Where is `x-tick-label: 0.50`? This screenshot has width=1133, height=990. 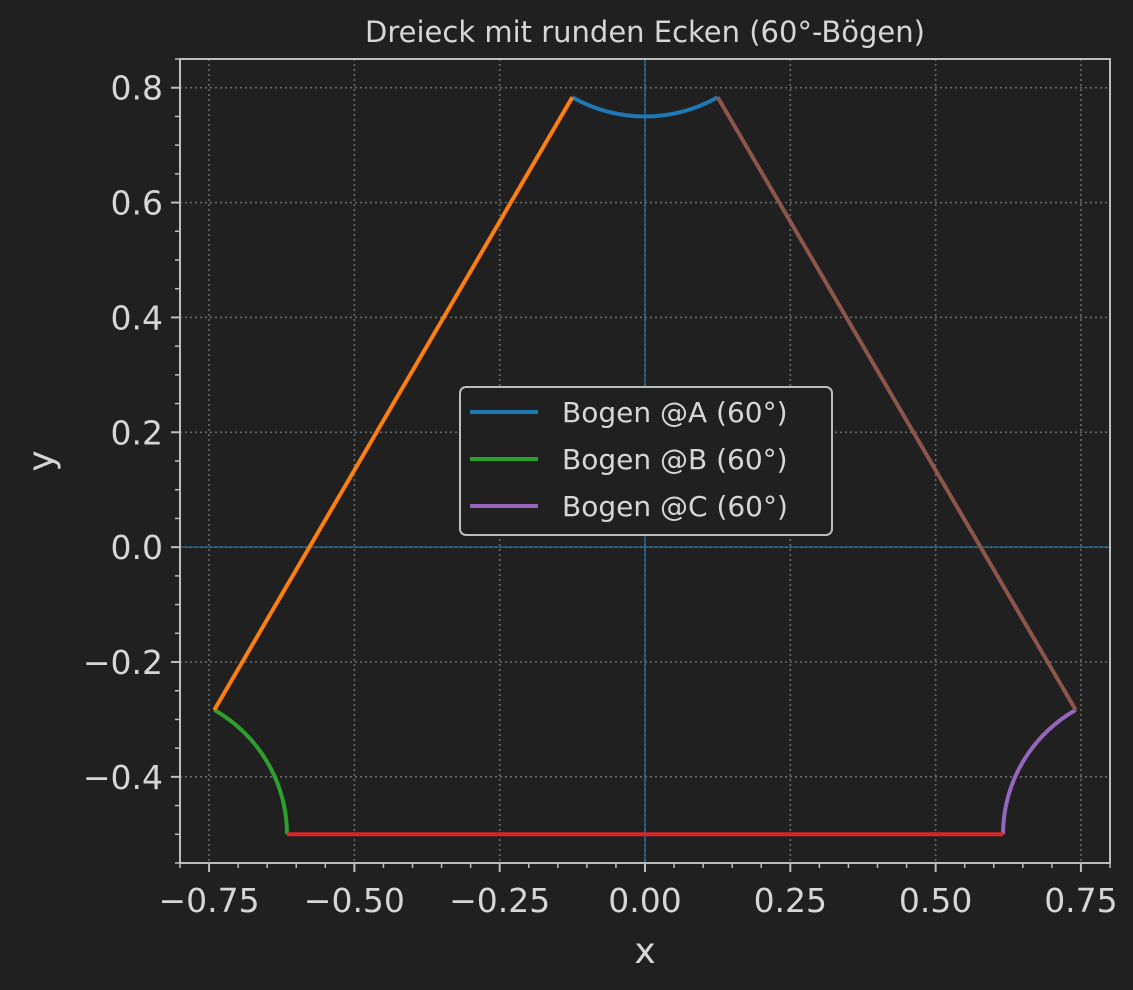
x-tick-label: 0.50 is located at coordinates (935, 900).